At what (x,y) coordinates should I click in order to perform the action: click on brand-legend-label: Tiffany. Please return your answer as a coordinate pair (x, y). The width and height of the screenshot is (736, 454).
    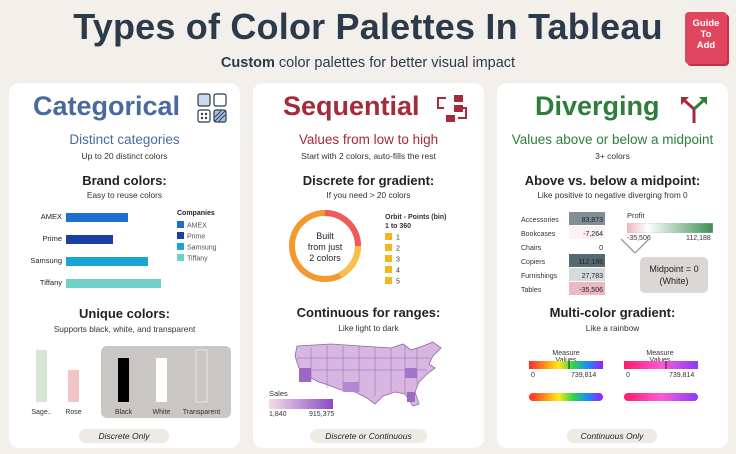
    Looking at the image, I should click on (197, 259).